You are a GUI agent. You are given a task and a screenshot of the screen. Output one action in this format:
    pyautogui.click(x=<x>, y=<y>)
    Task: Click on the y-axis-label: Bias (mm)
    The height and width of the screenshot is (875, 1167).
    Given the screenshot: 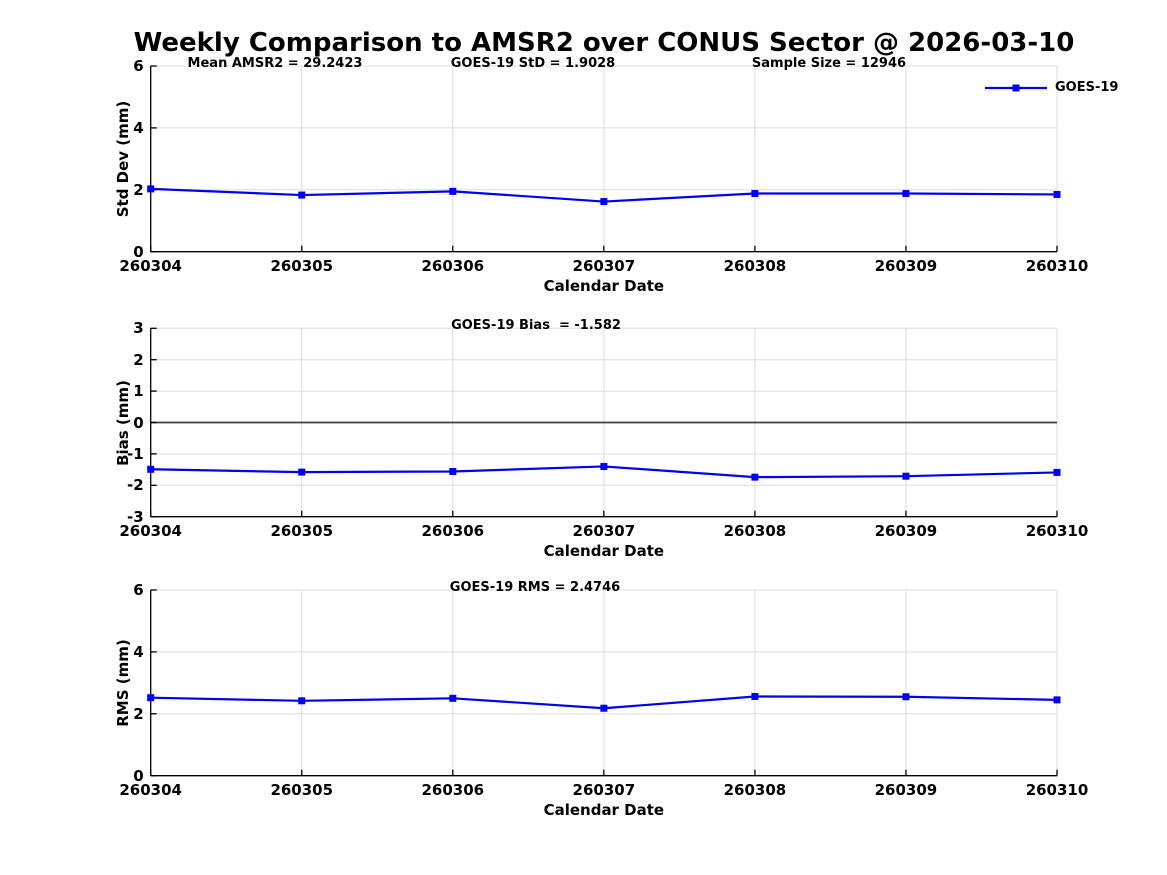 What is the action you would take?
    pyautogui.click(x=123, y=422)
    